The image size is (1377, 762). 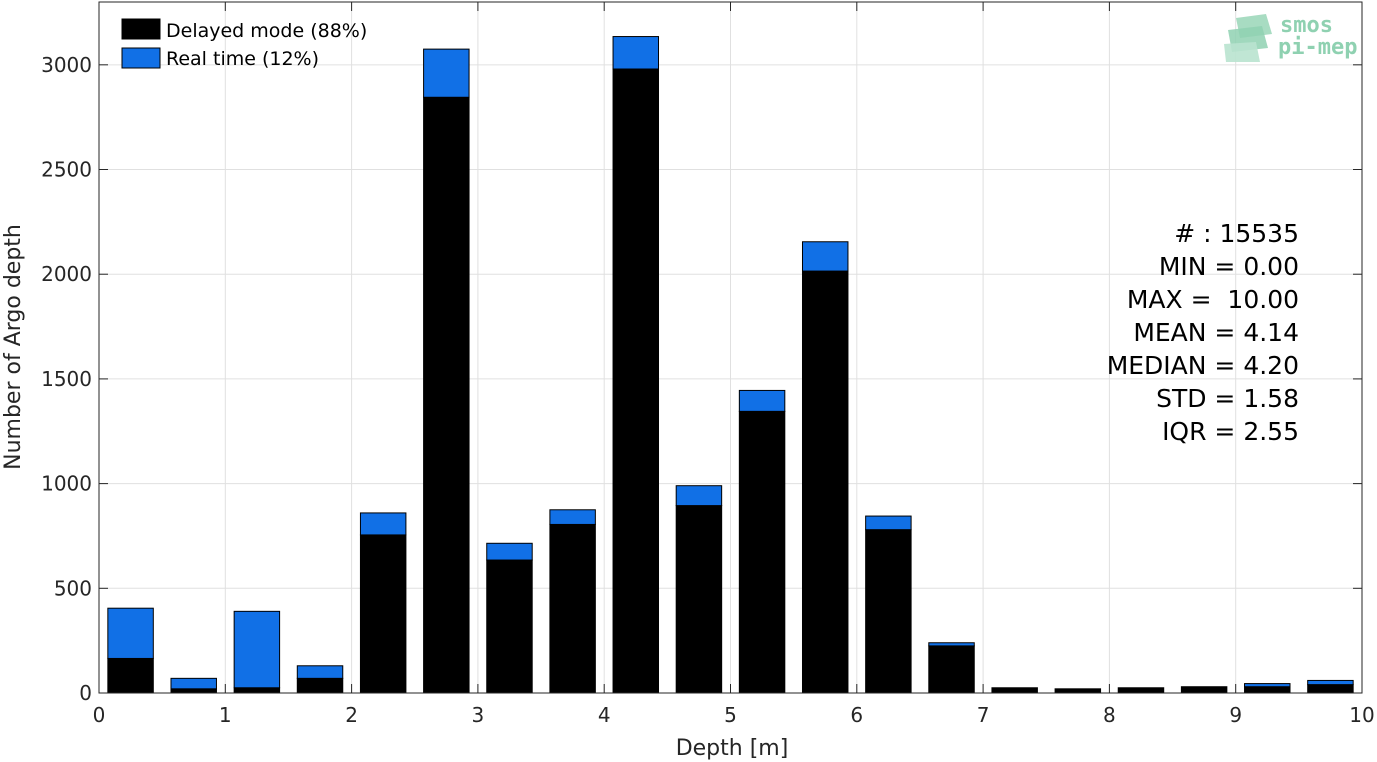 What do you see at coordinates (225, 715) in the screenshot?
I see `x-tick-label: 1` at bounding box center [225, 715].